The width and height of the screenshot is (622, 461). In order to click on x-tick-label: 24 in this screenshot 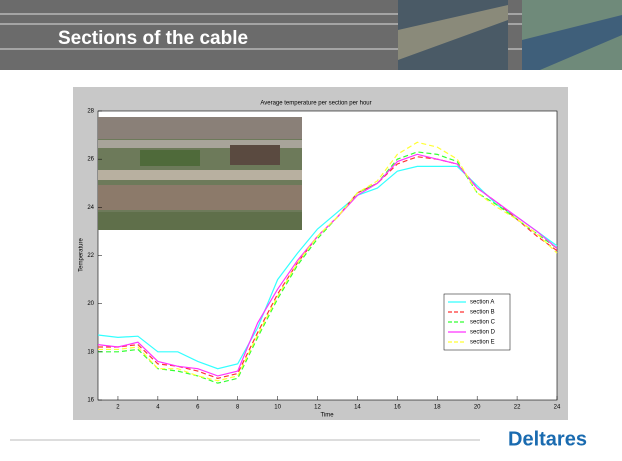, I will do `click(557, 408)`.